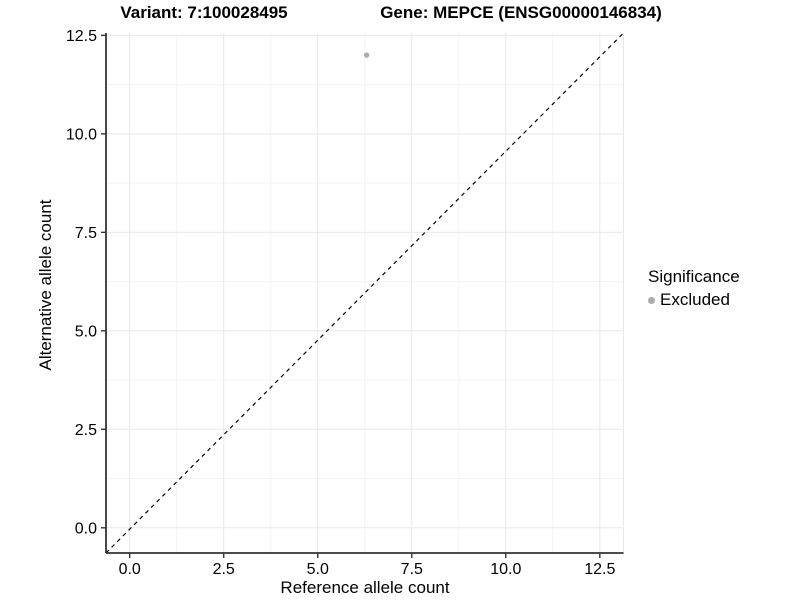 This screenshot has width=800, height=600. Describe the element at coordinates (86, 430) in the screenshot. I see `y-tick-label: 2.5` at that location.